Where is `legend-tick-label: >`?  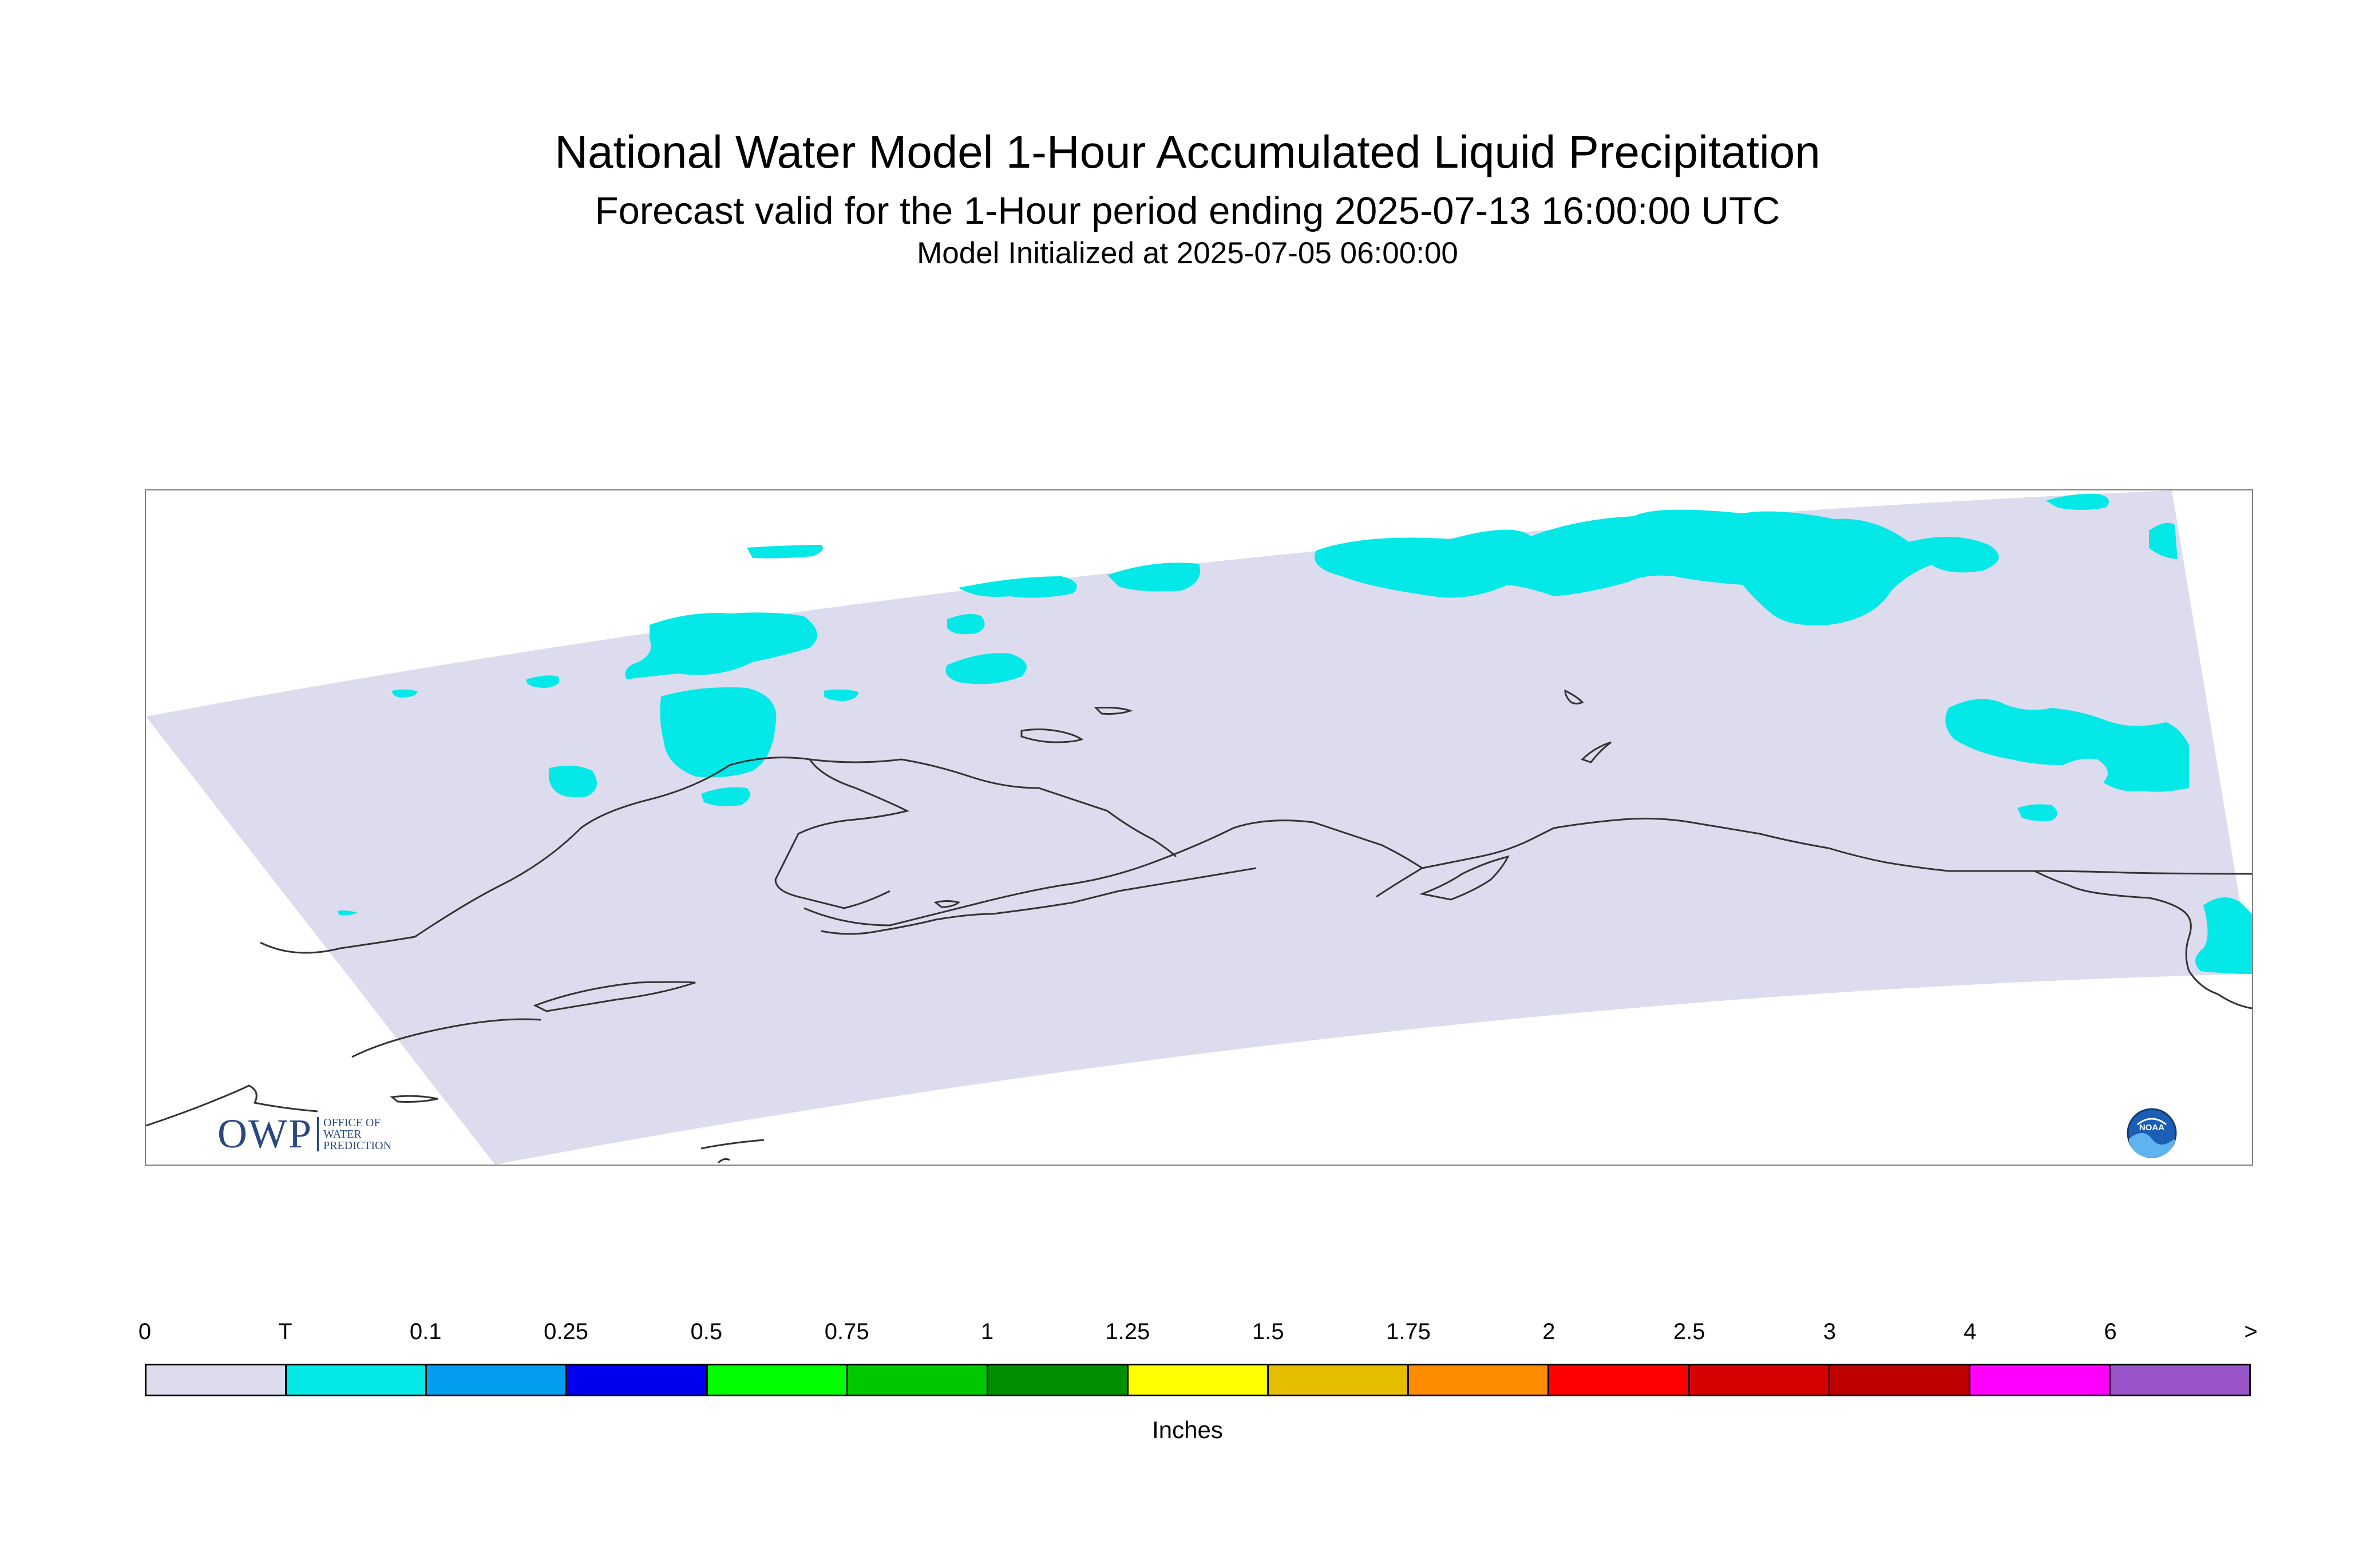 legend-tick-label: > is located at coordinates (2251, 1331).